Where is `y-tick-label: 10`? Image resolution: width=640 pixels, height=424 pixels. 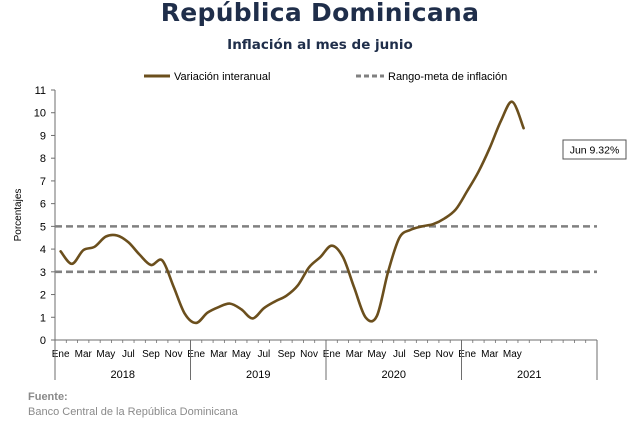 y-tick-label: 10 is located at coordinates (40, 114).